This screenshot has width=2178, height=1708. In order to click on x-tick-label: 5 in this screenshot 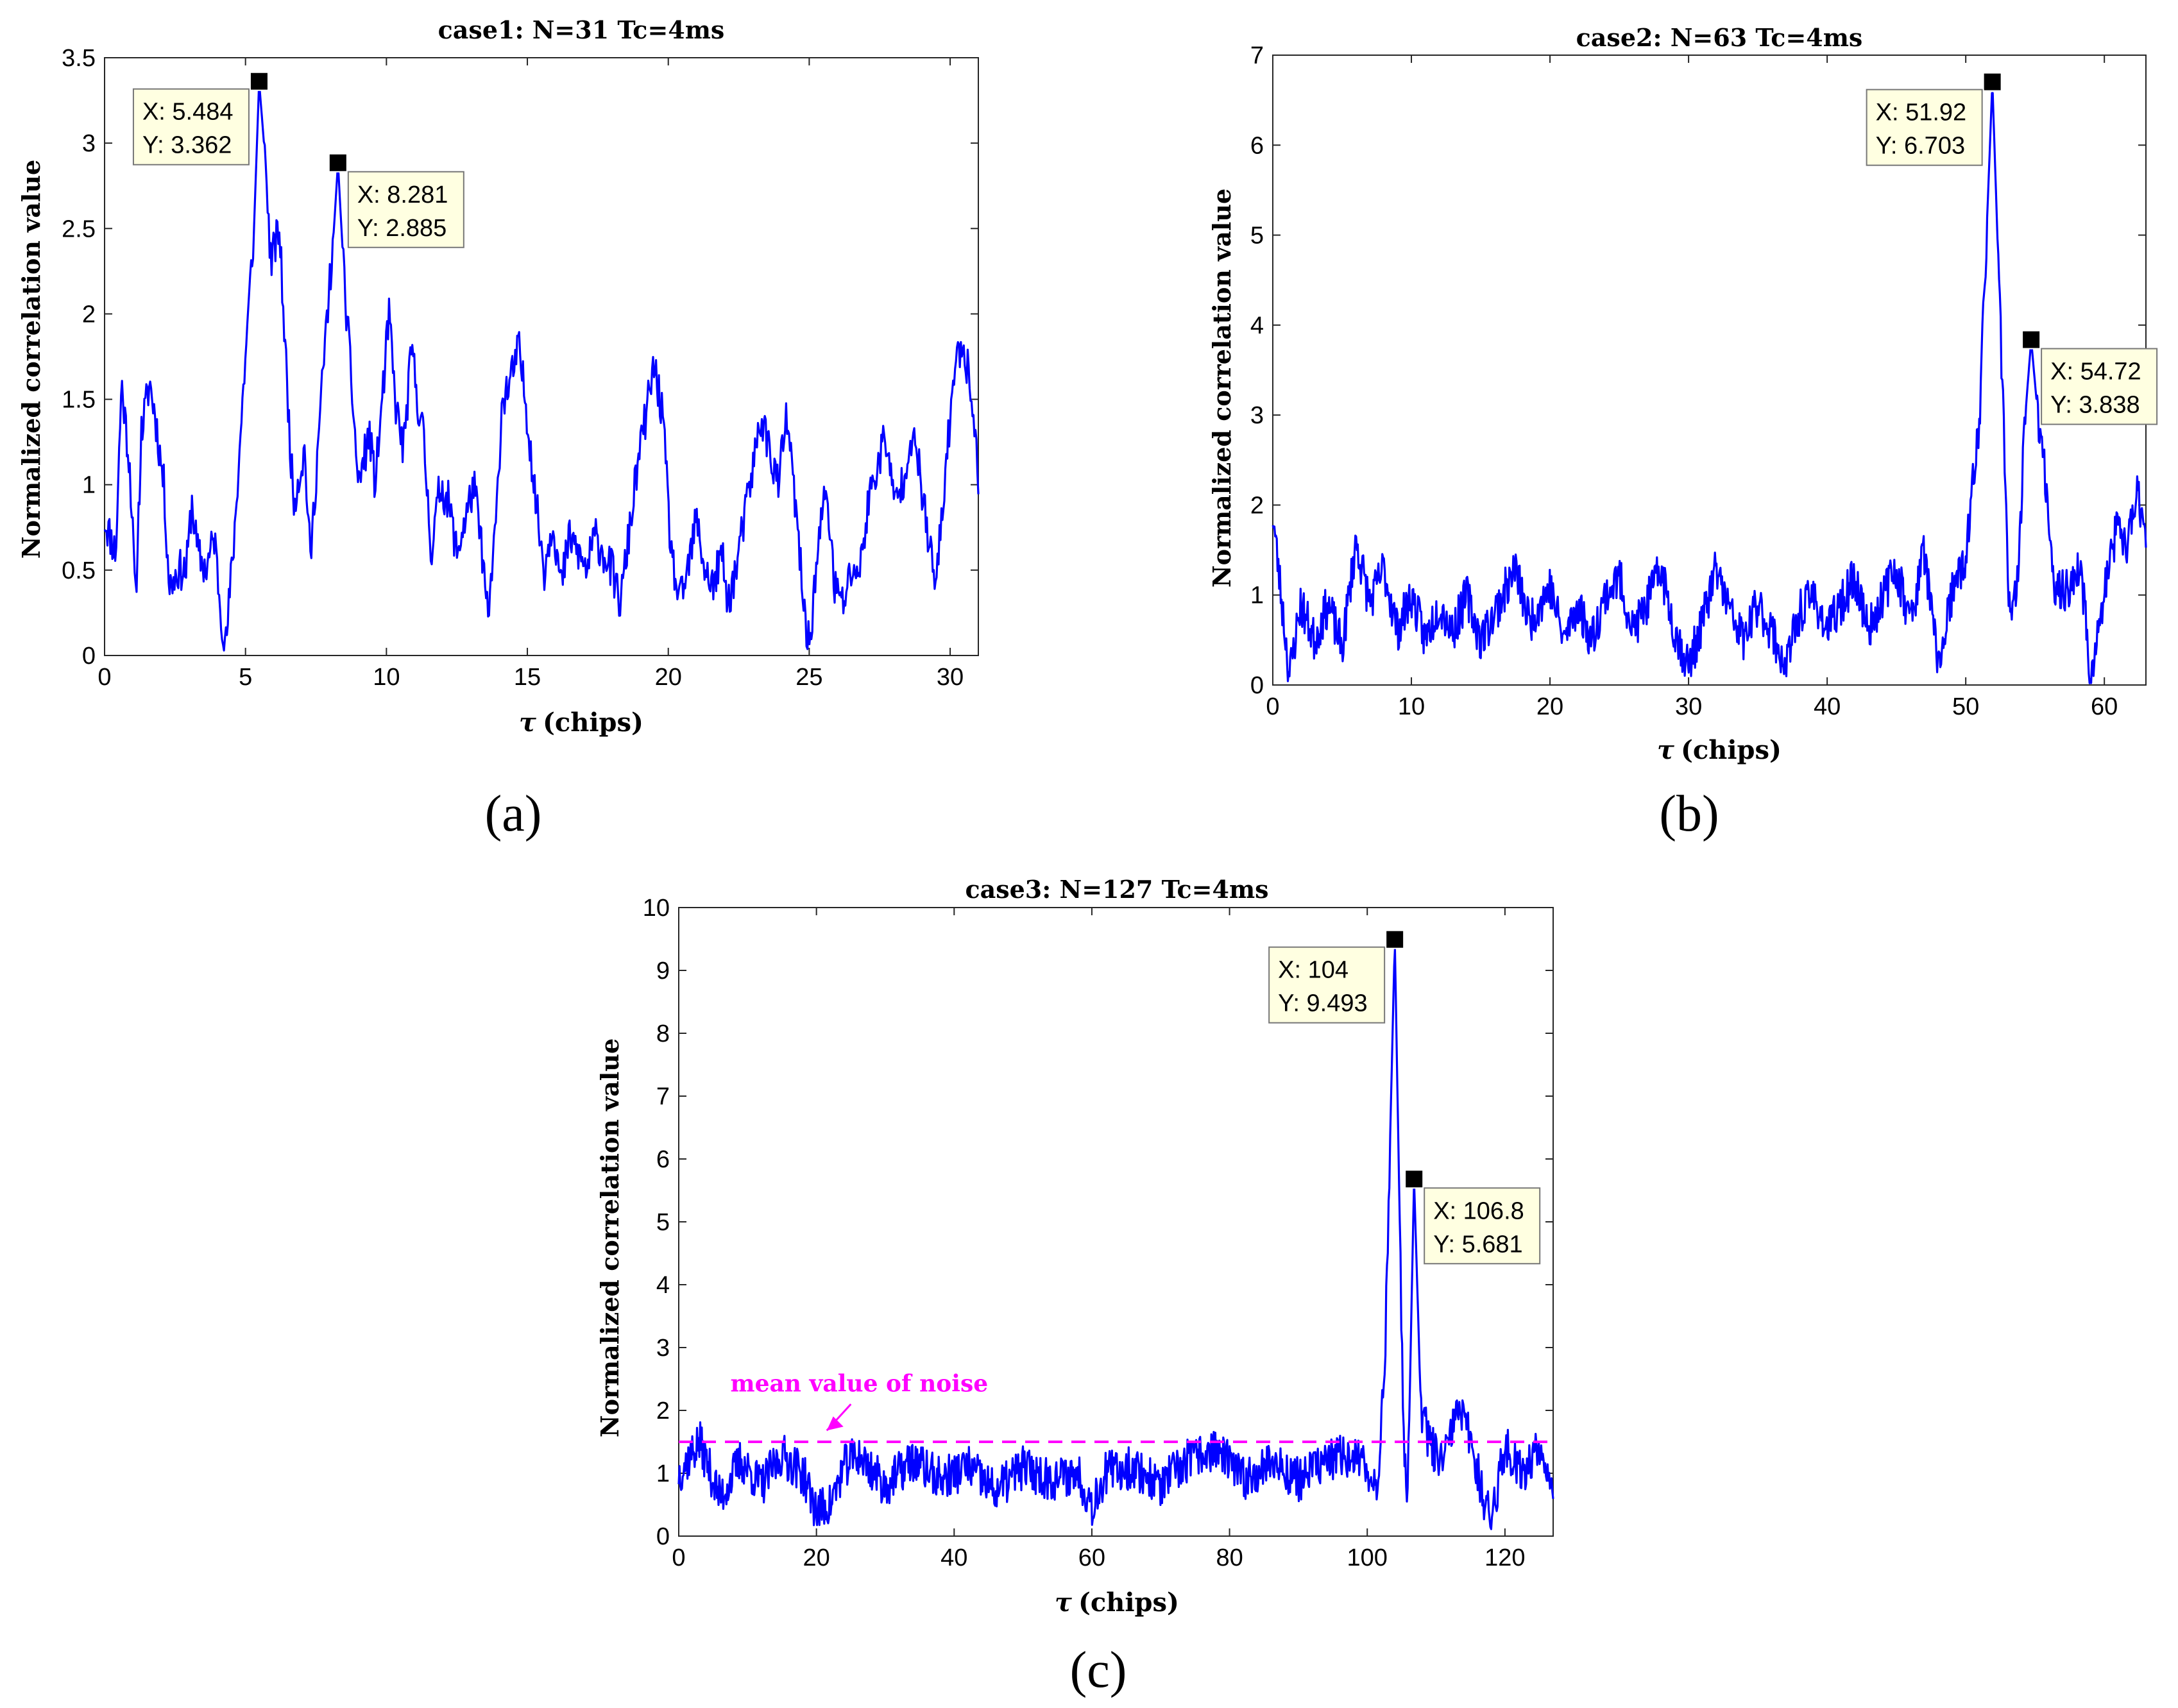, I will do `click(246, 677)`.